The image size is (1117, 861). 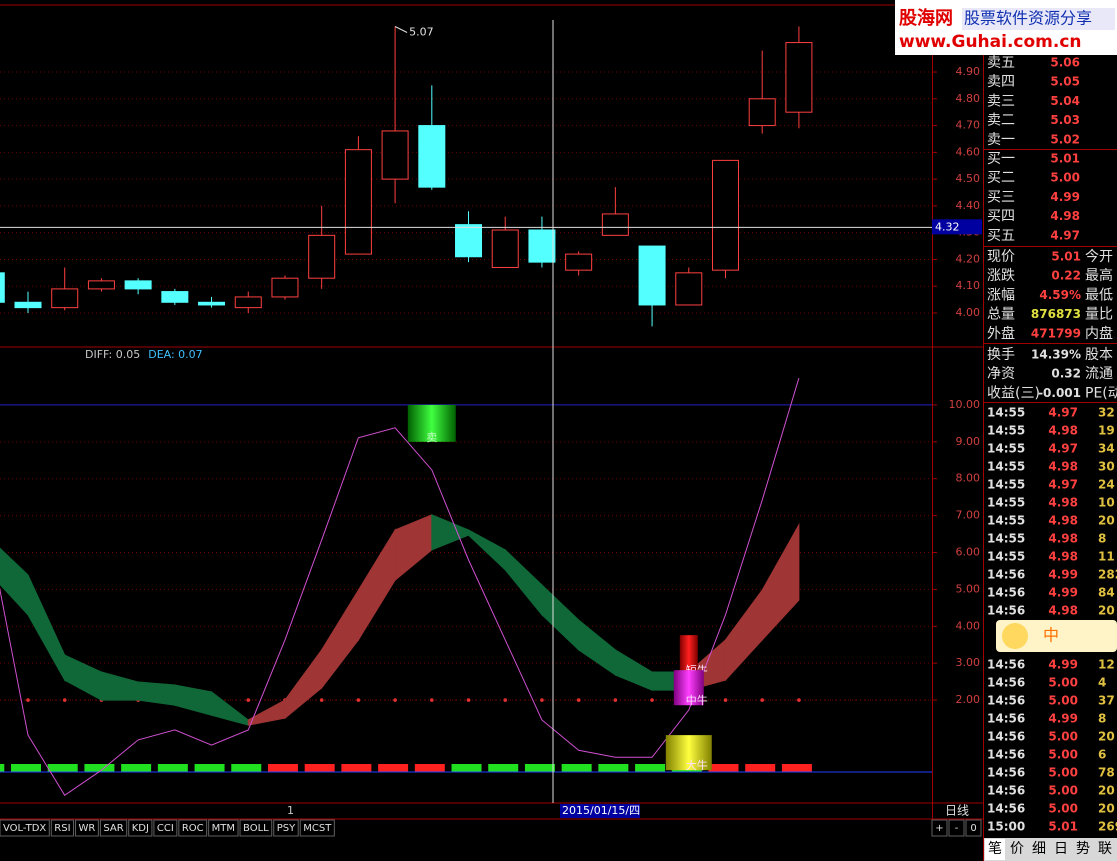 I want to click on trade-volume: 32, so click(x=1106, y=413).